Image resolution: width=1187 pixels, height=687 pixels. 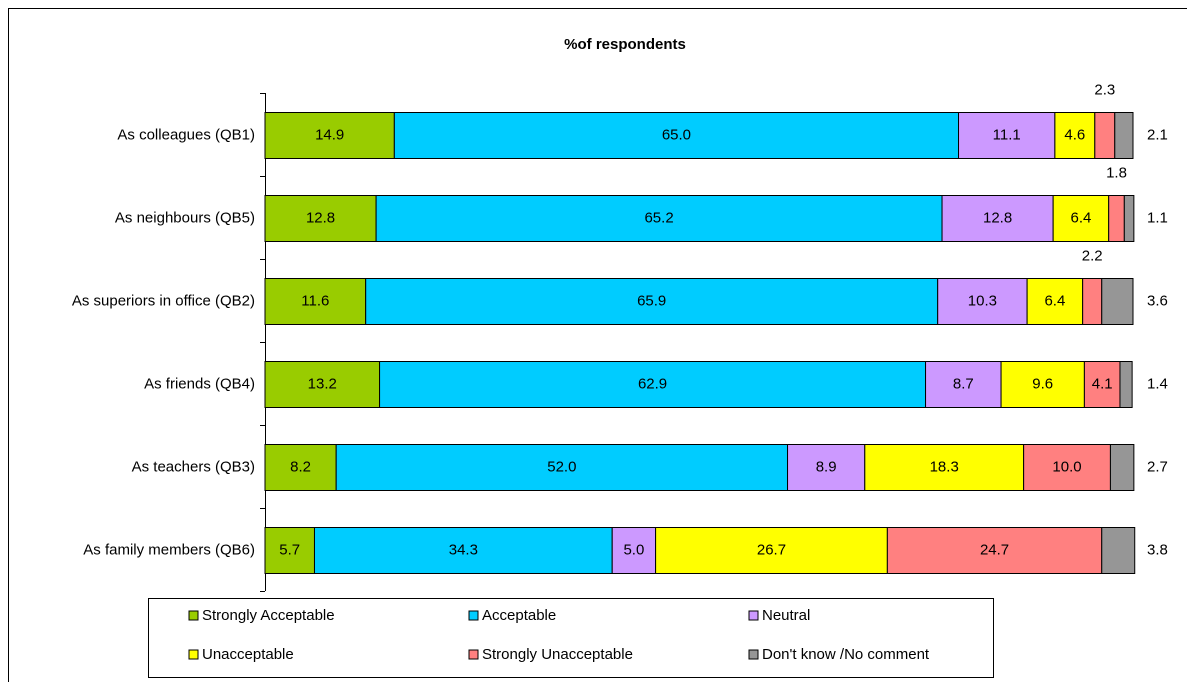 What do you see at coordinates (300, 466) in the screenshot?
I see `data-label: 8.2` at bounding box center [300, 466].